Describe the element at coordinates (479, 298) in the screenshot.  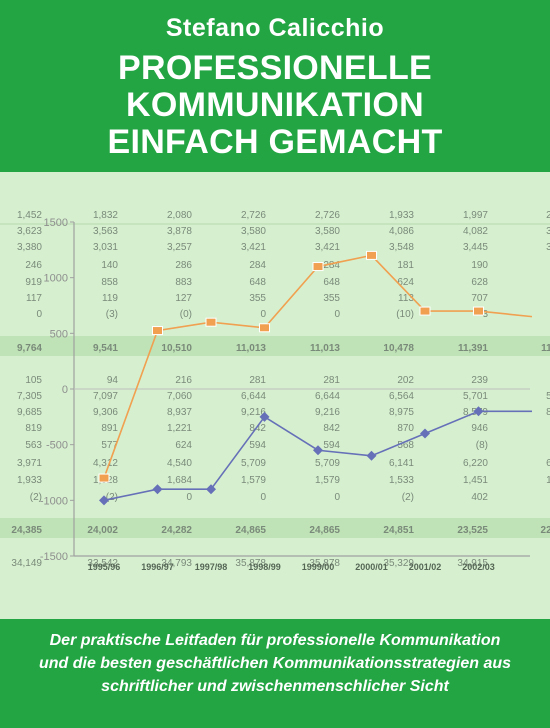
I see `table-cell: 707` at that location.